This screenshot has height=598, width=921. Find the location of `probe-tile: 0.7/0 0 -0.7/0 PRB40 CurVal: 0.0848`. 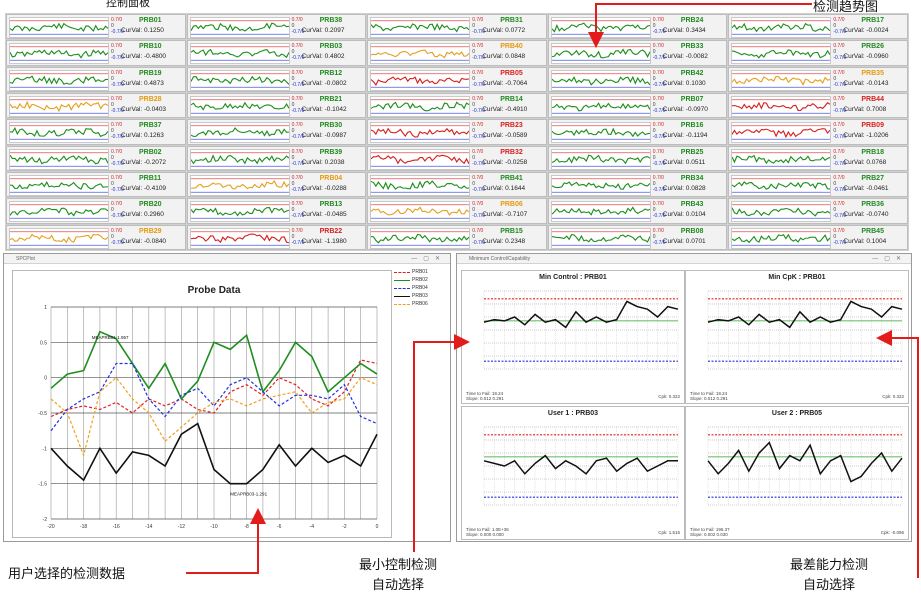

probe-tile: 0.7/0 0 -0.7/0 PRB40 CurVal: 0.0848 is located at coordinates (457, 53).